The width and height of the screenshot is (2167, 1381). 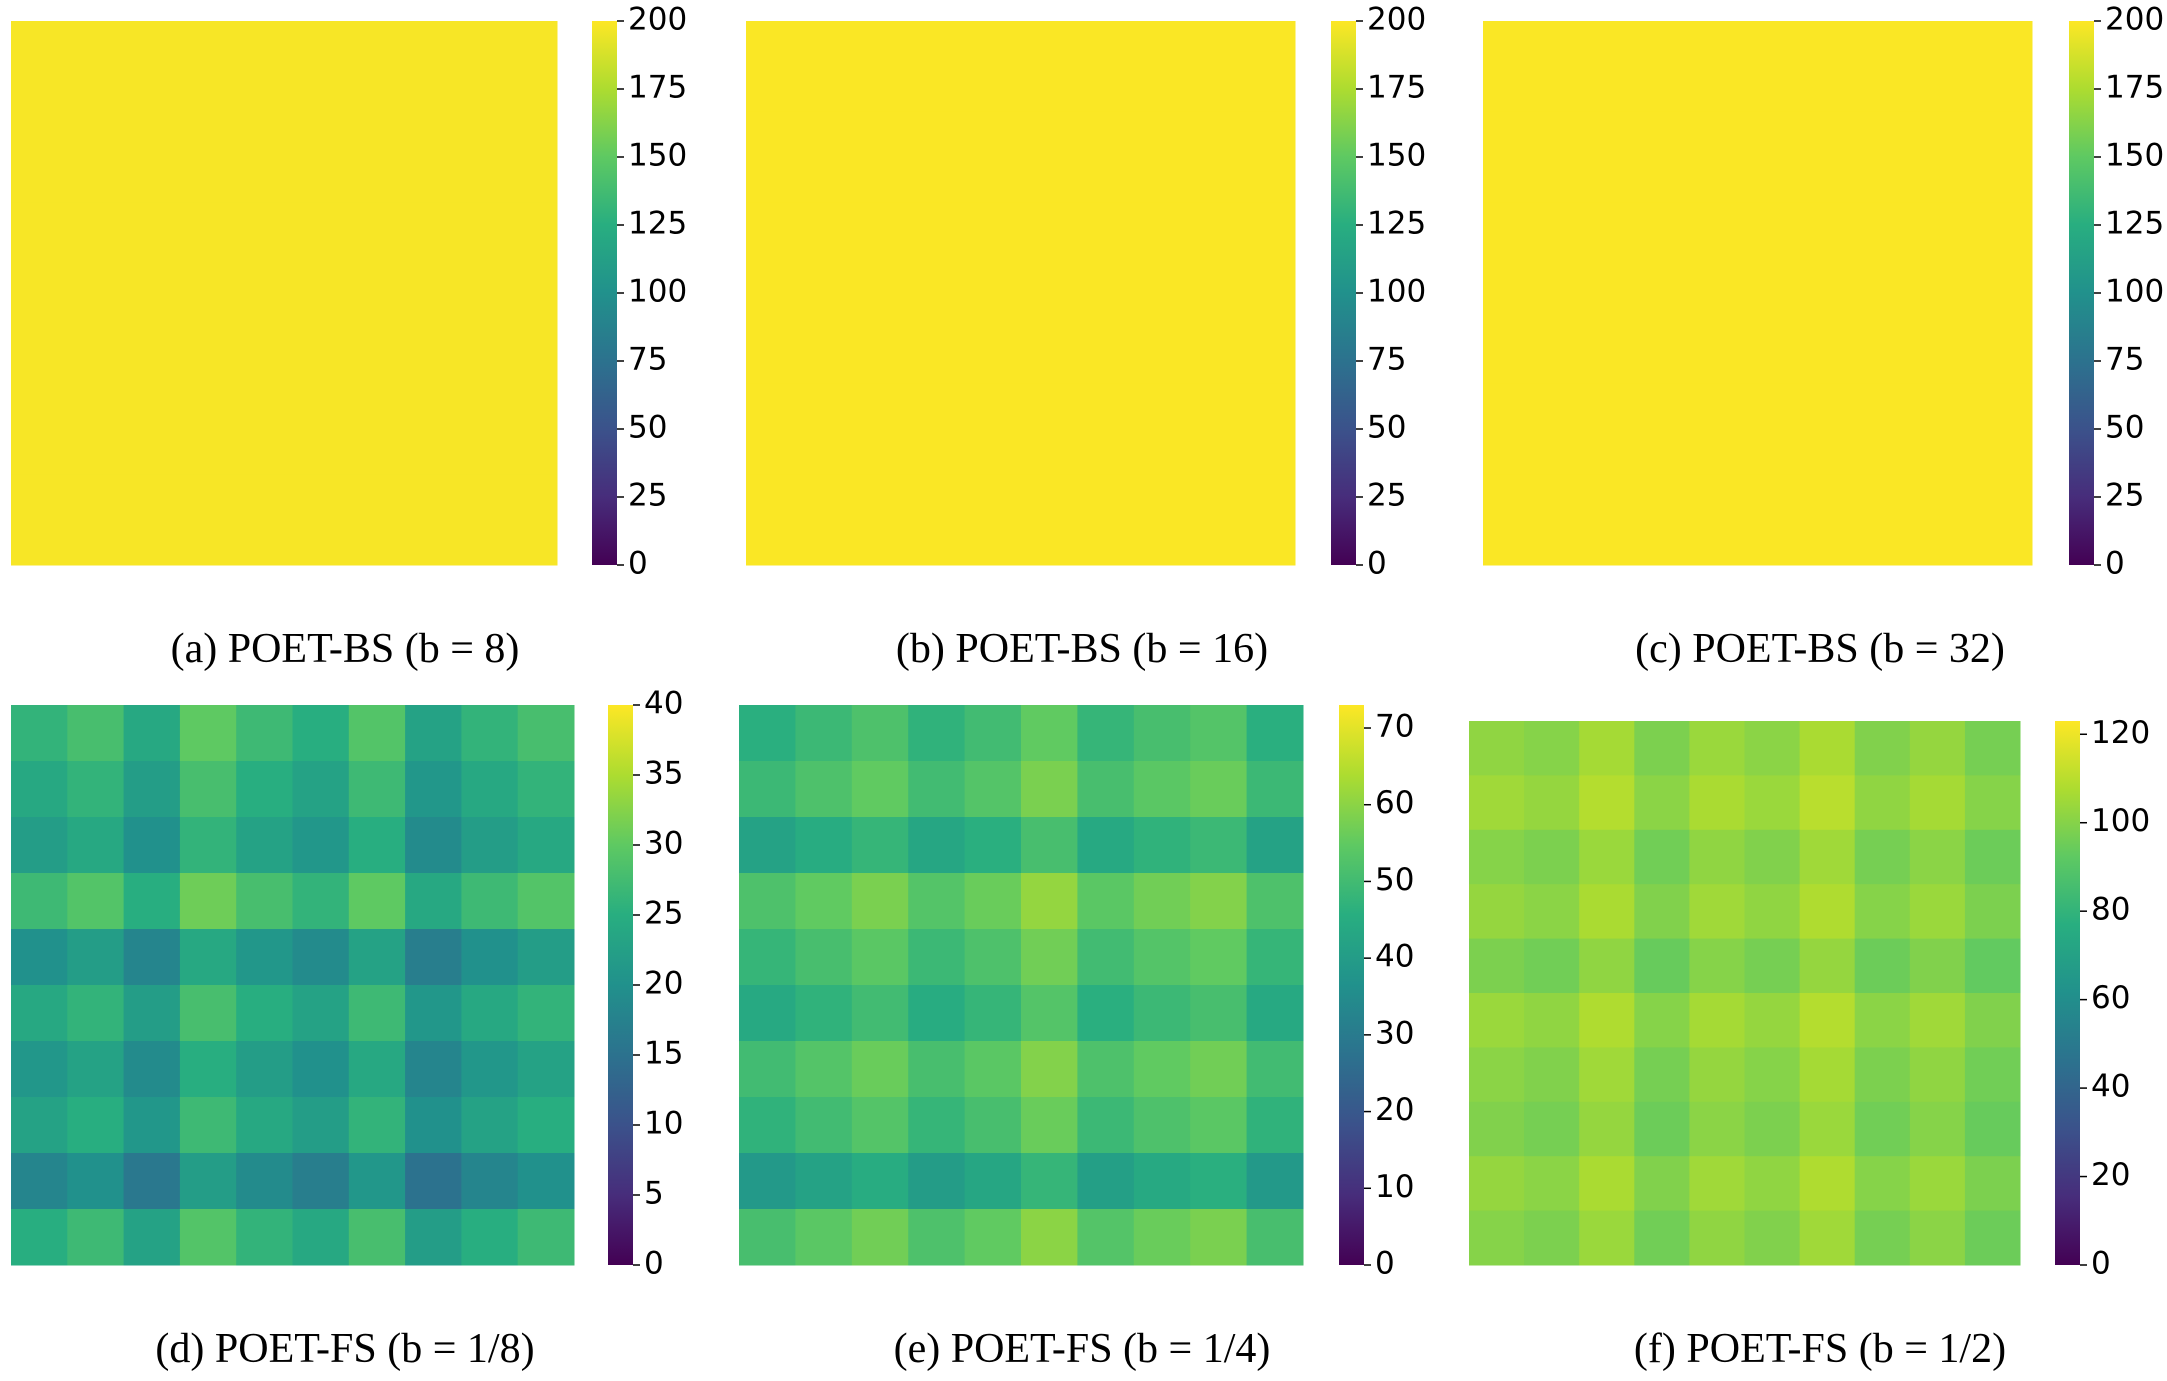 I want to click on colorbar, so click(x=2067, y=993).